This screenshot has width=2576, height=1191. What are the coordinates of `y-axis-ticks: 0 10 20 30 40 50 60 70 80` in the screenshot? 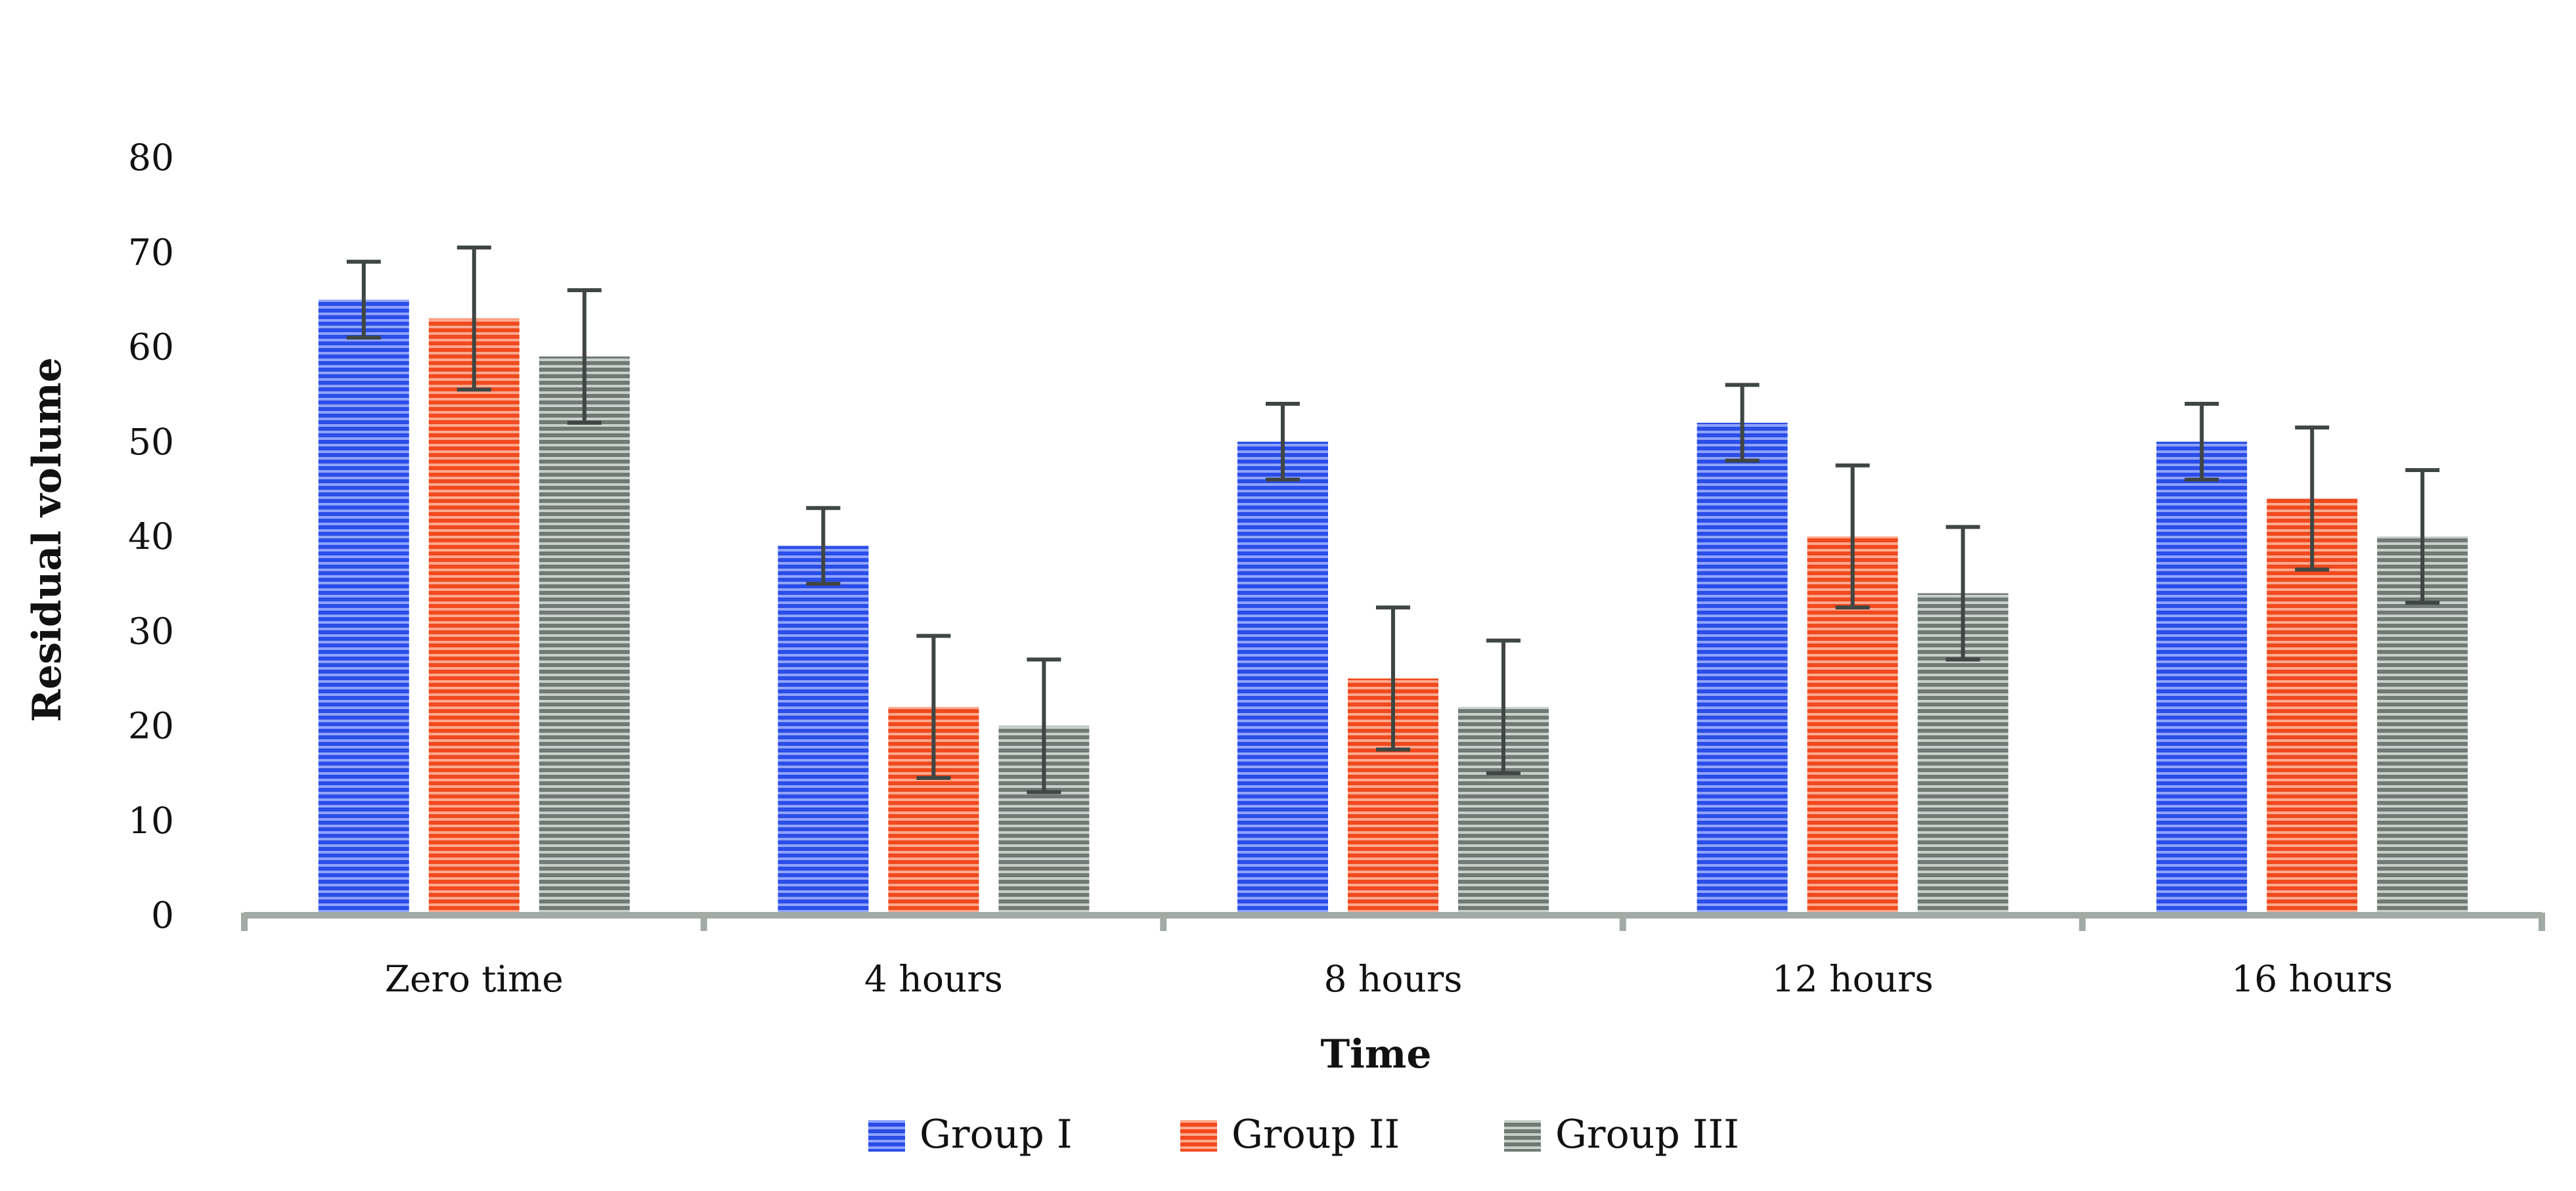 It's located at (151, 536).